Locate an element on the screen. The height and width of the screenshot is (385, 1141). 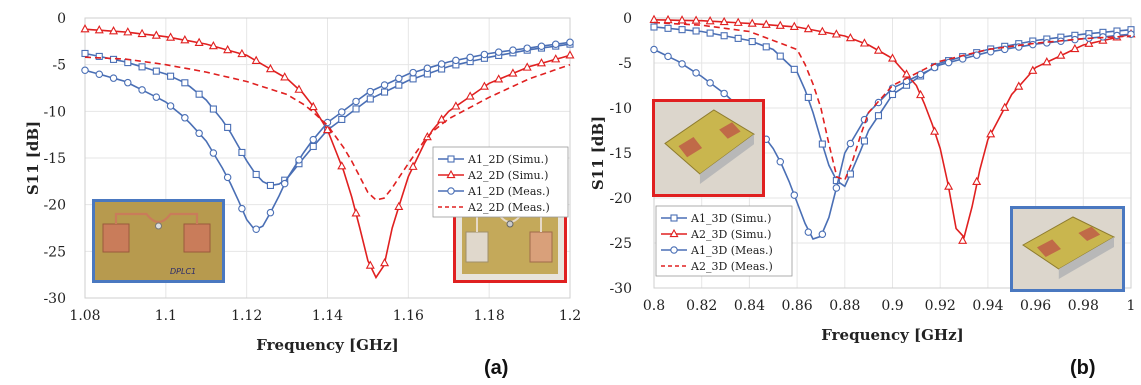
x-tick-label: 0.92 is located at coordinates (940, 306).